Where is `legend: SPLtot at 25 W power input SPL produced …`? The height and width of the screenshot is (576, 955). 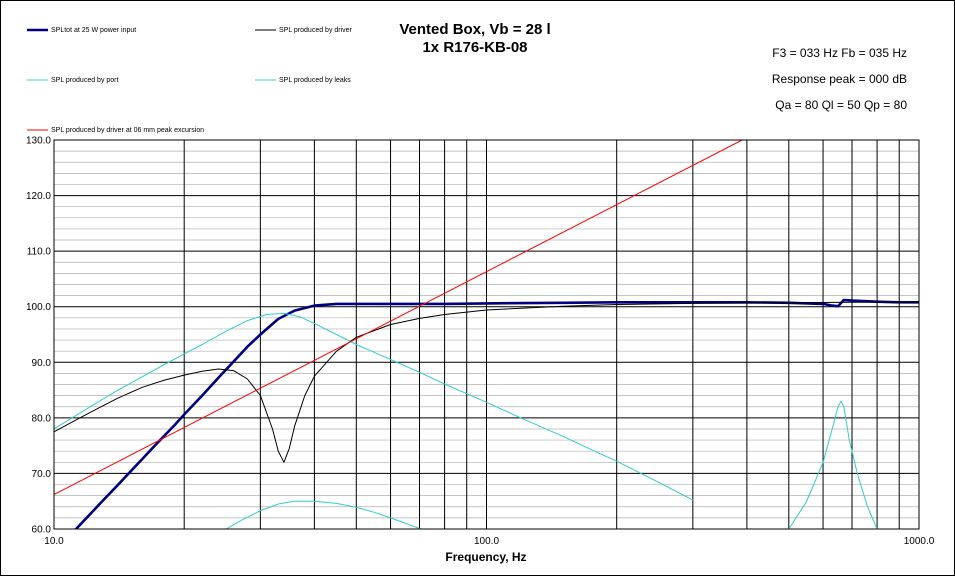 legend: SPLtot at 25 W power input SPL produced … is located at coordinates (190, 80).